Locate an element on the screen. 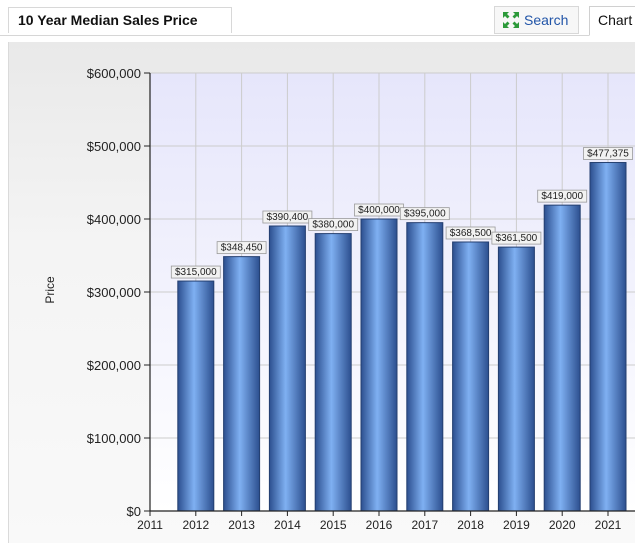  chart-header: 10 Year Median Sales Price Search Chart is located at coordinates (317, 18).